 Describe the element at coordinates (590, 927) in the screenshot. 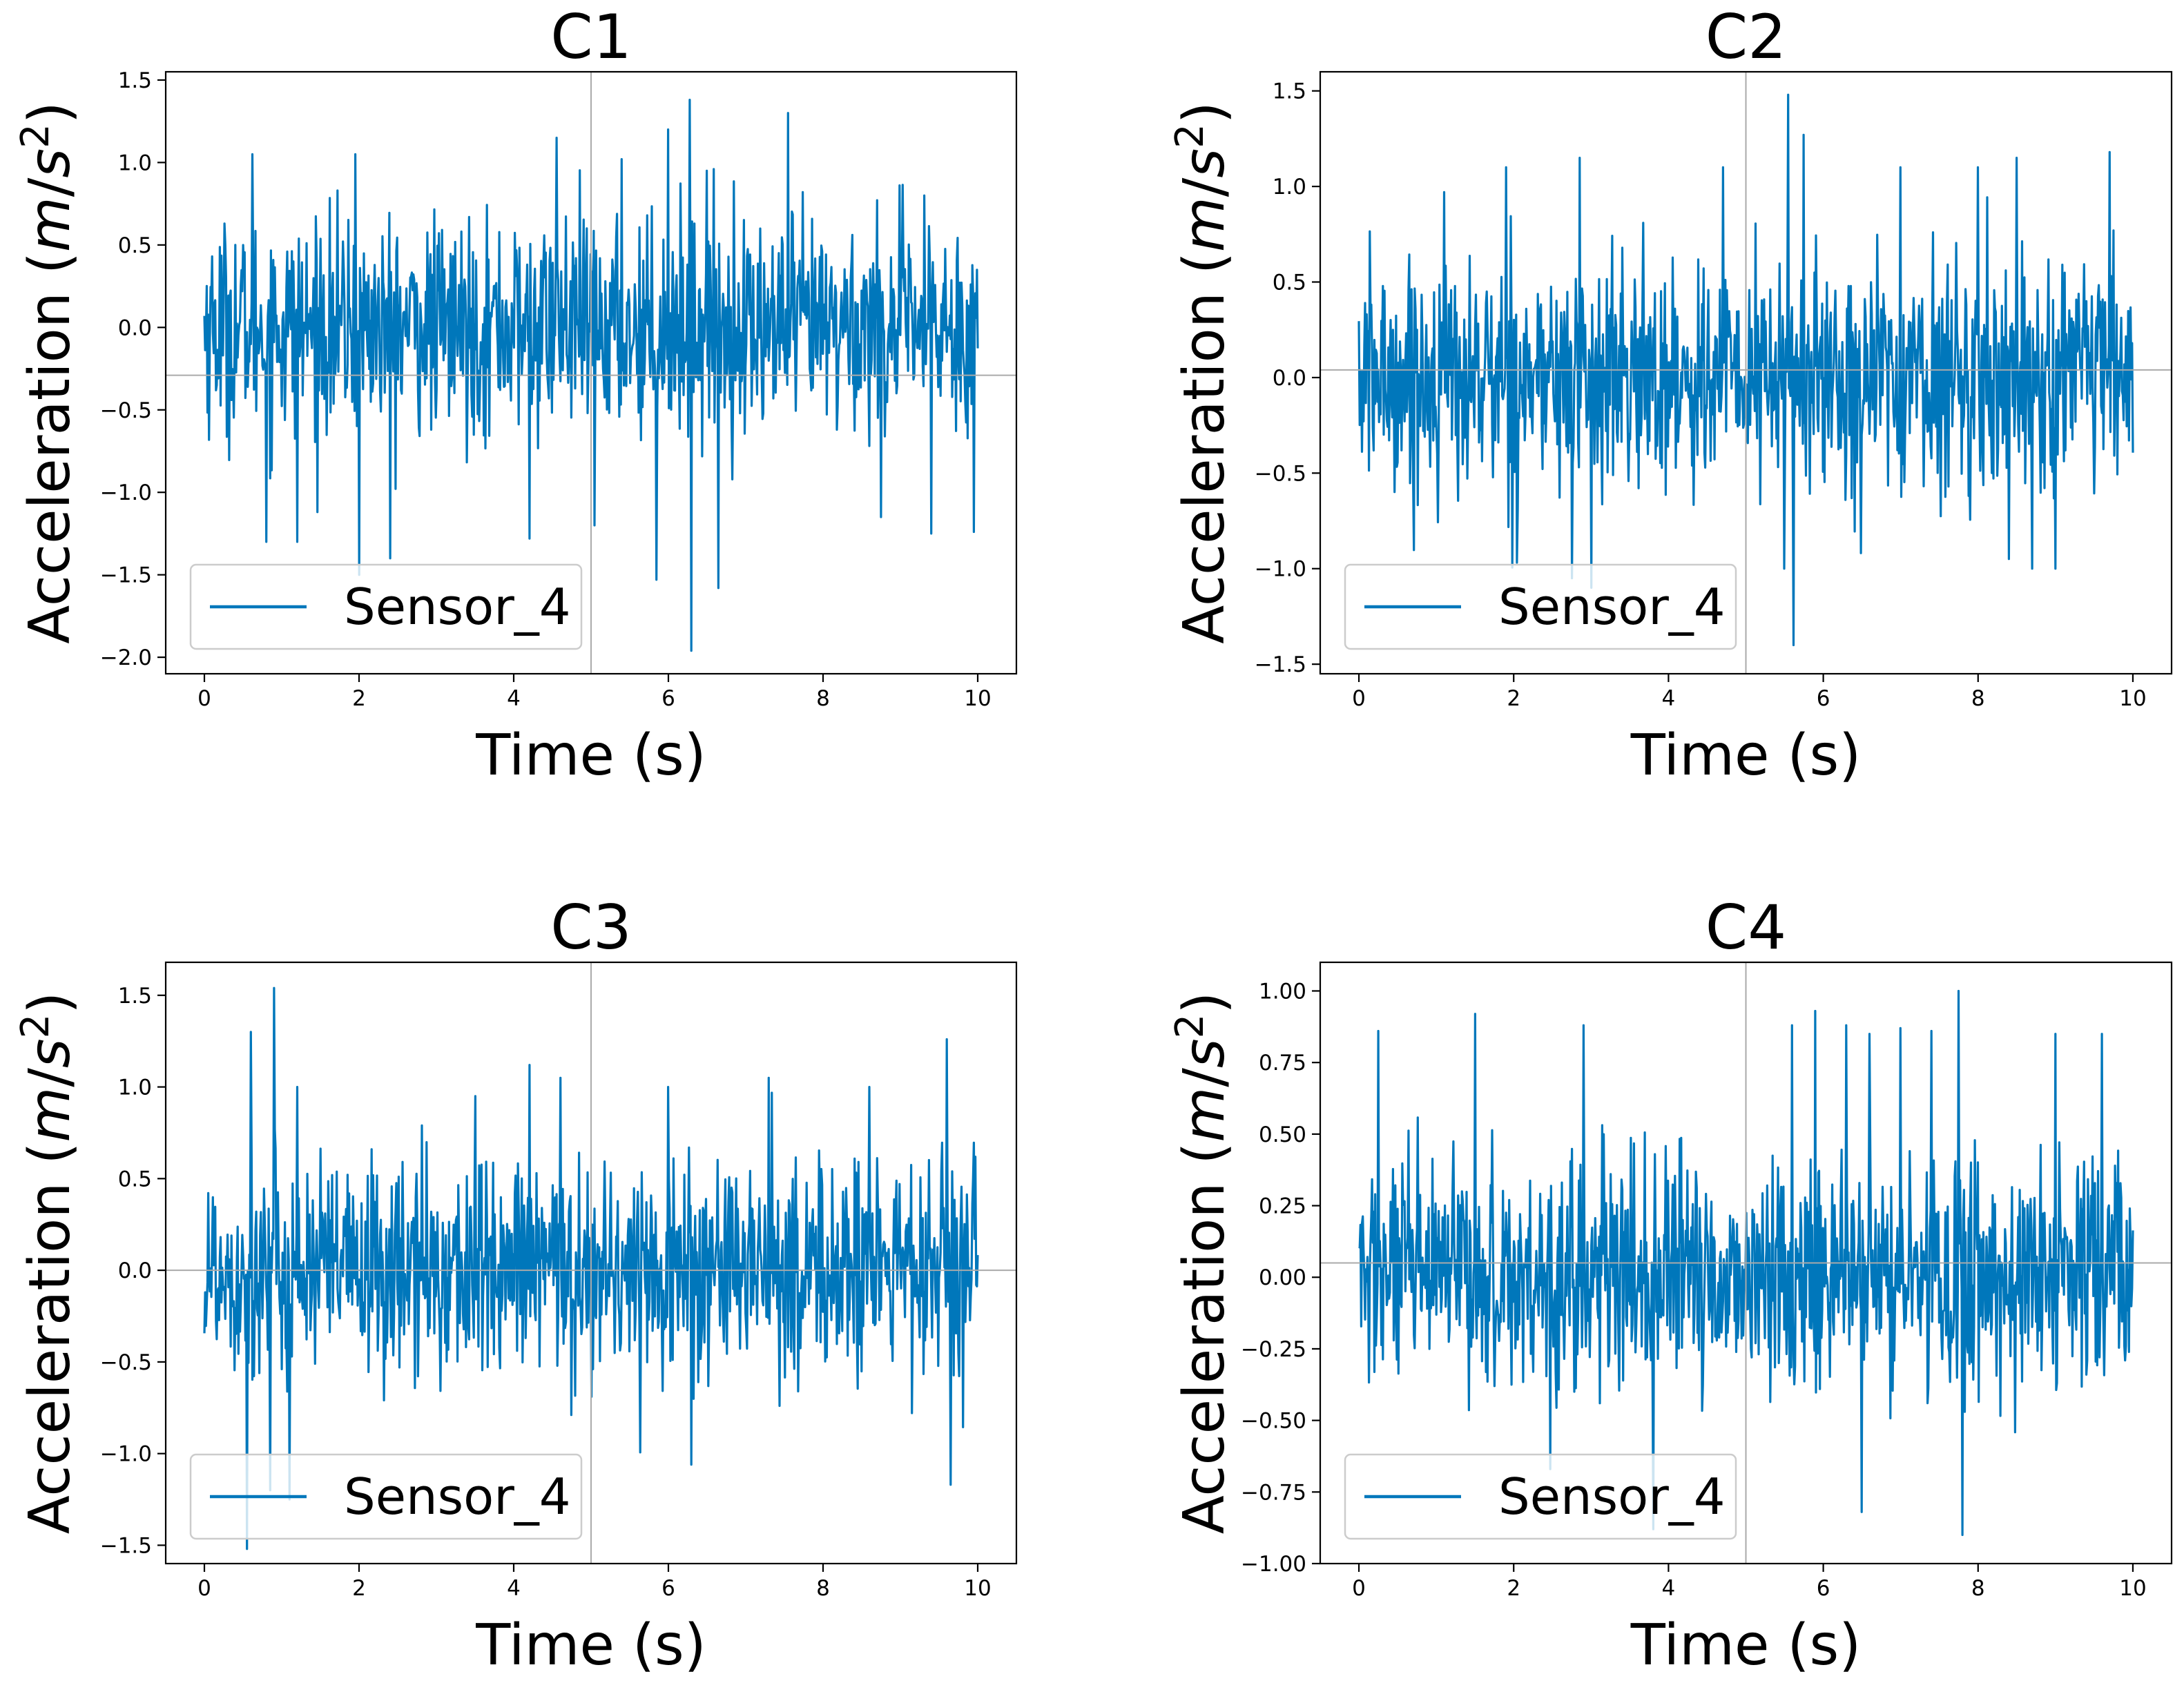

I see `panel-title: C3` at that location.